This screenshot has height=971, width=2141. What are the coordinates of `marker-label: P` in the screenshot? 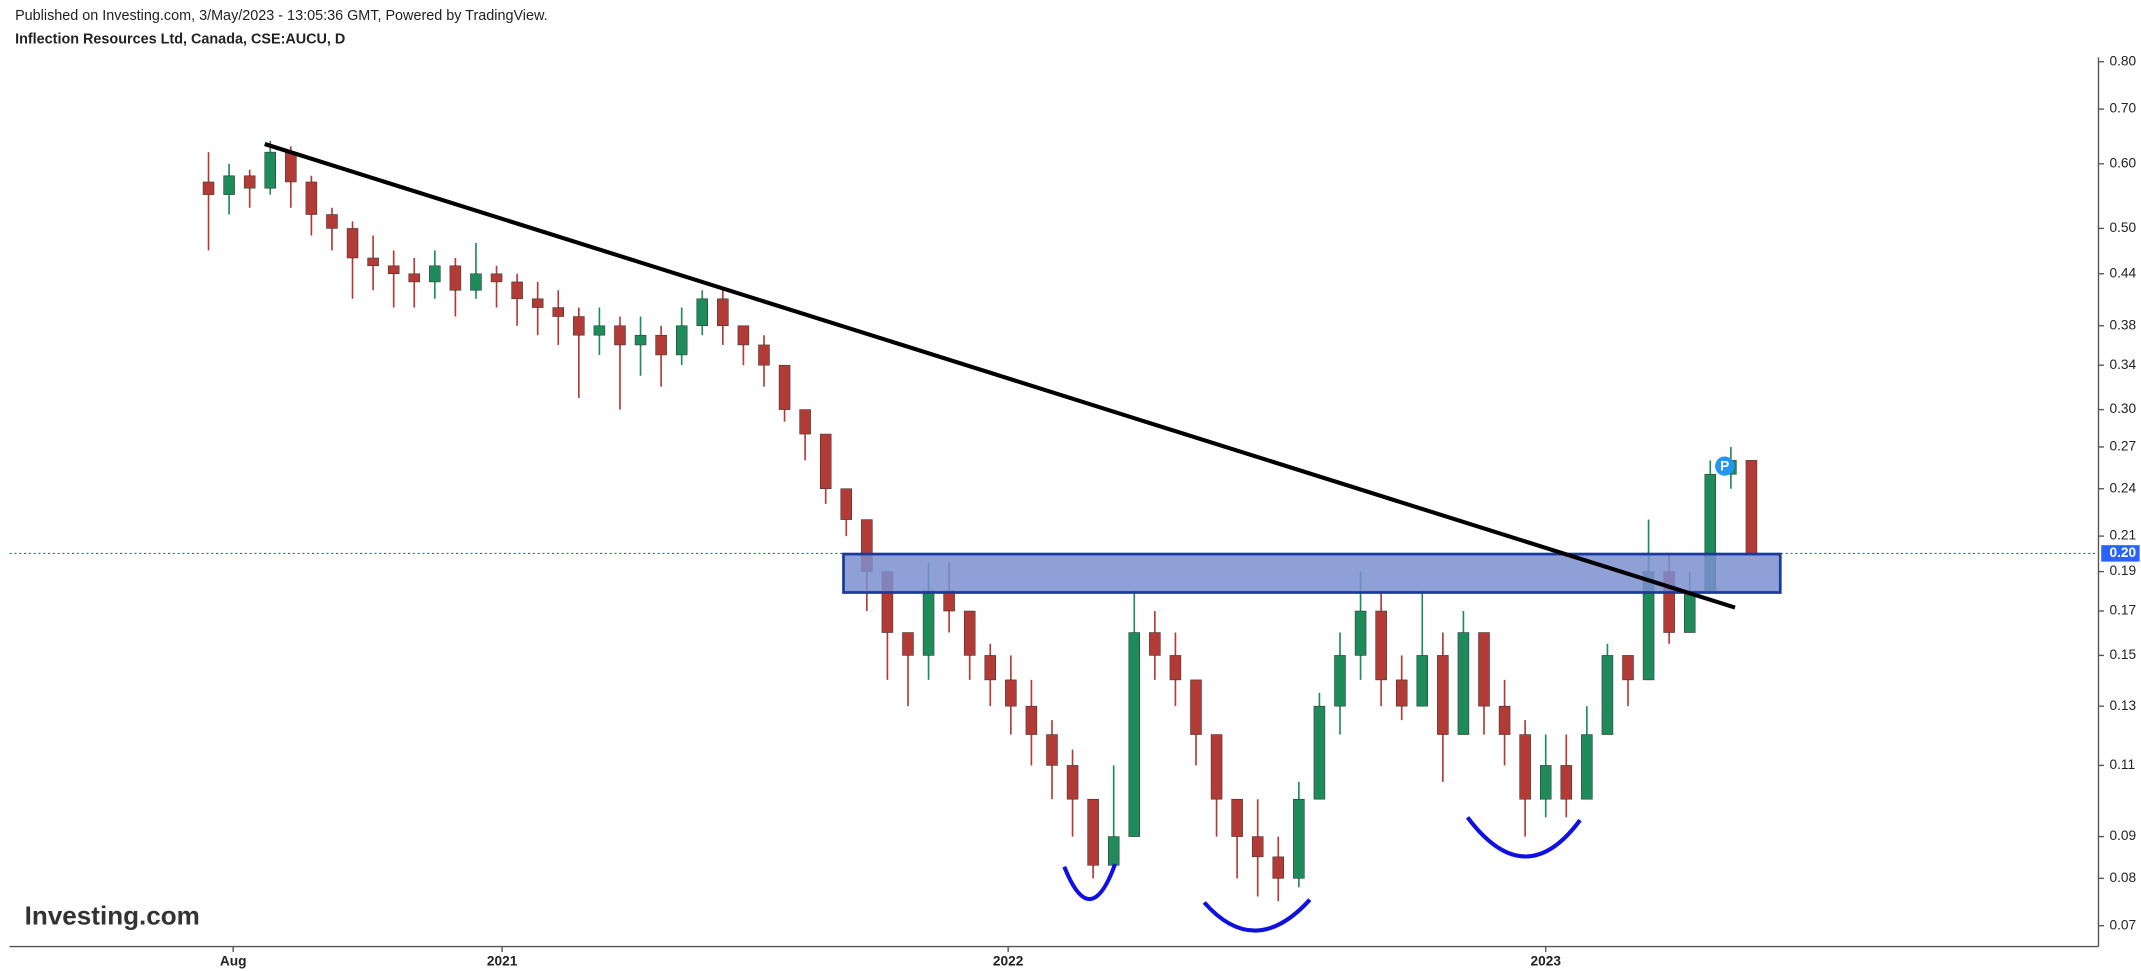 It's located at (1724, 465).